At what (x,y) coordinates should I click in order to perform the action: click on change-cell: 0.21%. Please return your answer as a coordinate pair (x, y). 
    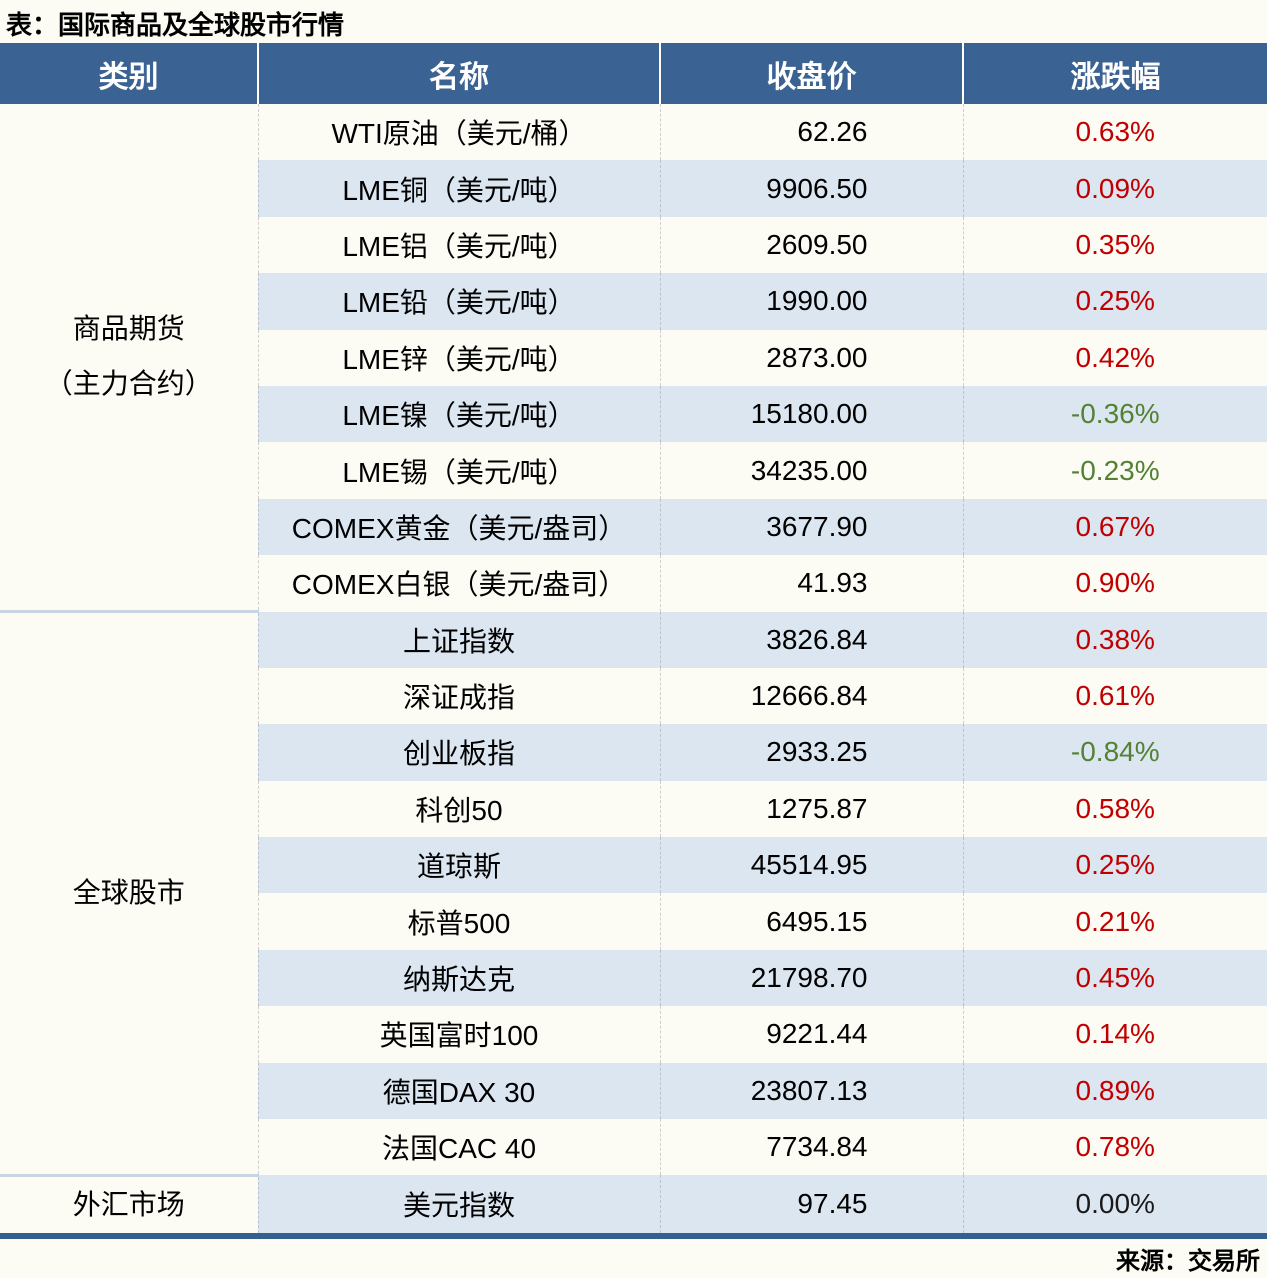
    Looking at the image, I should click on (1114, 921).